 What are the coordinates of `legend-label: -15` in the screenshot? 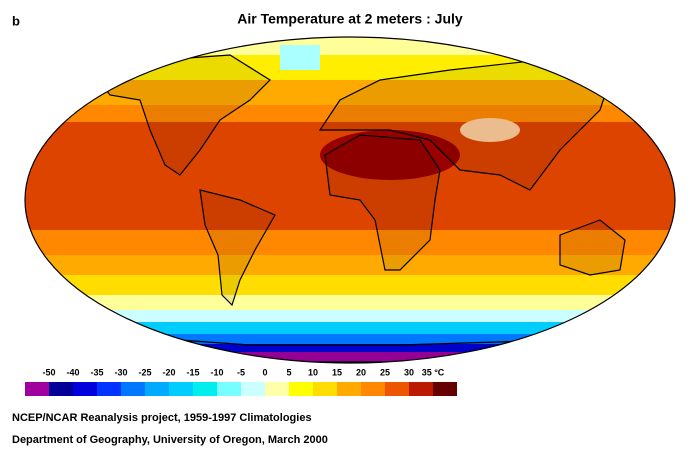 It's located at (192, 372).